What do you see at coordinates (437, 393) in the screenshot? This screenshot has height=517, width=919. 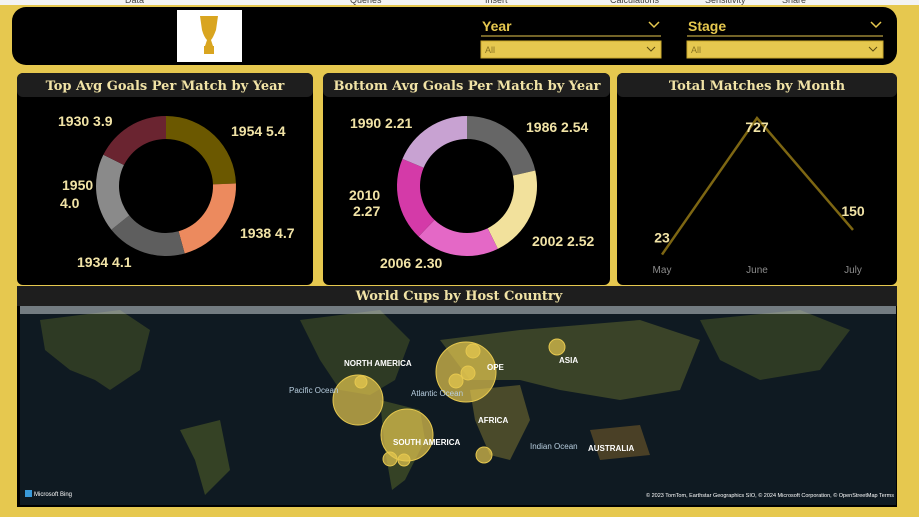 I see `map-label: Atlantic Ocean` at bounding box center [437, 393].